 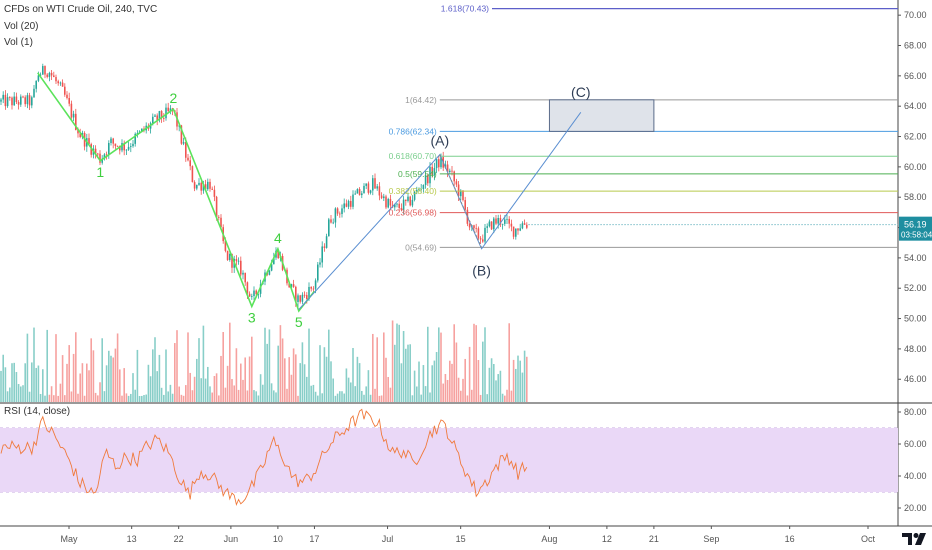 I want to click on target-box, so click(x=601, y=115).